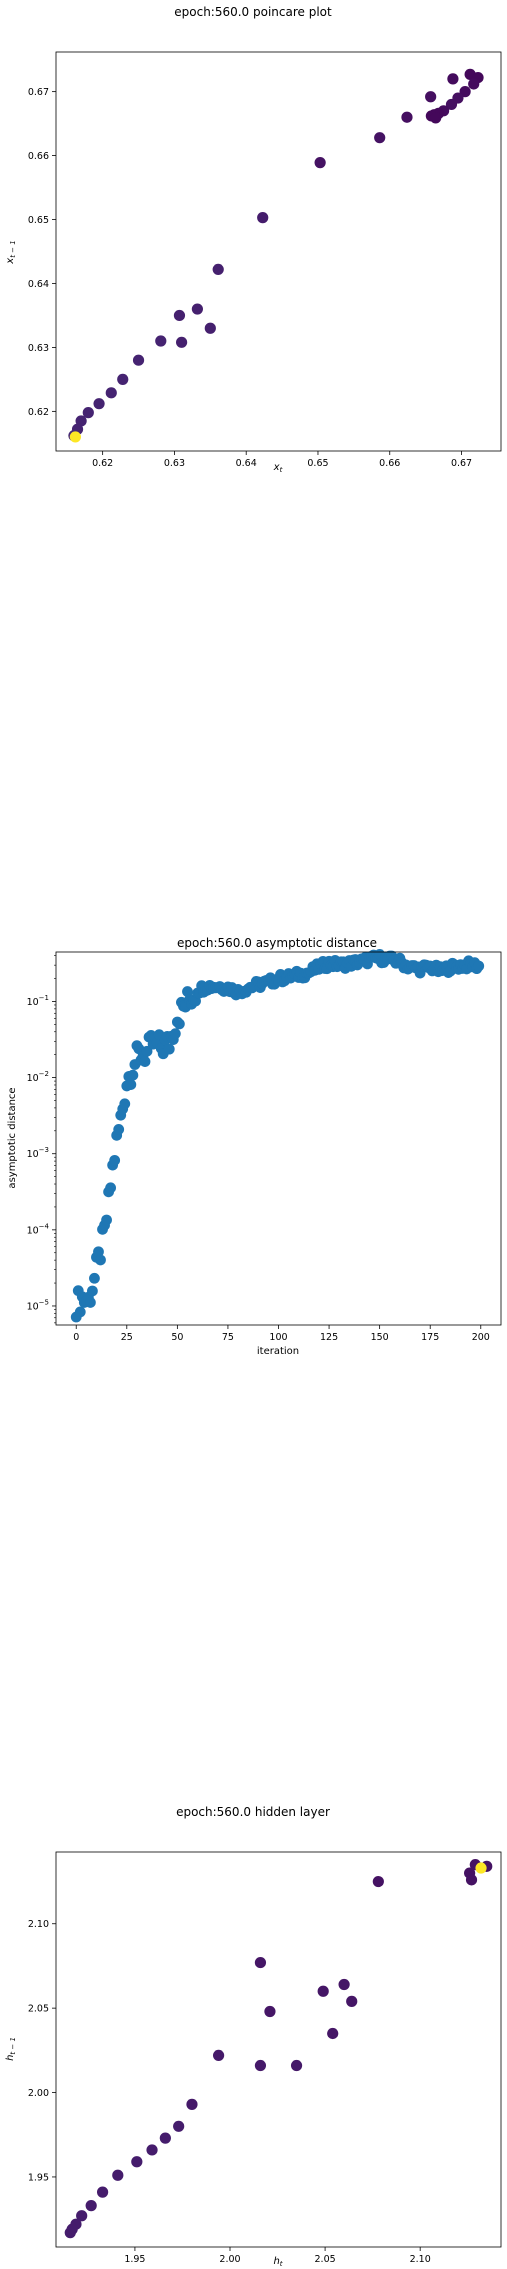  What do you see at coordinates (134, 2259) in the screenshot?
I see `x-tick-label: 1.95` at bounding box center [134, 2259].